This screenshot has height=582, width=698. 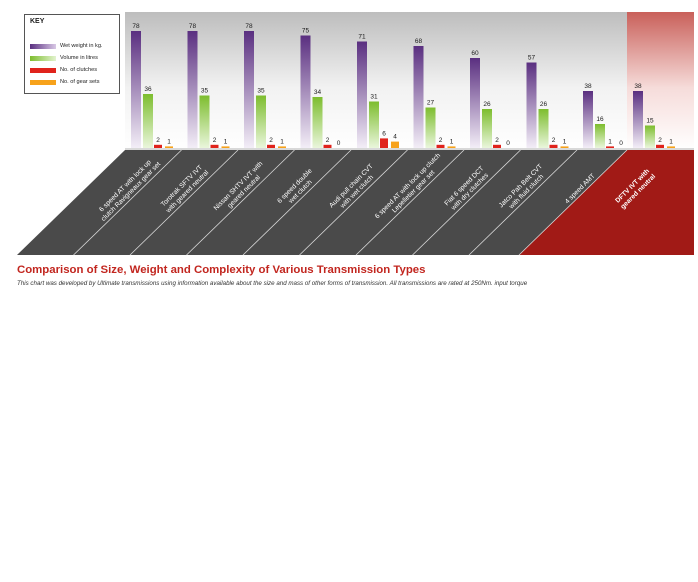 I want to click on legend-item: Wet weight in kg., so click(x=75, y=47).